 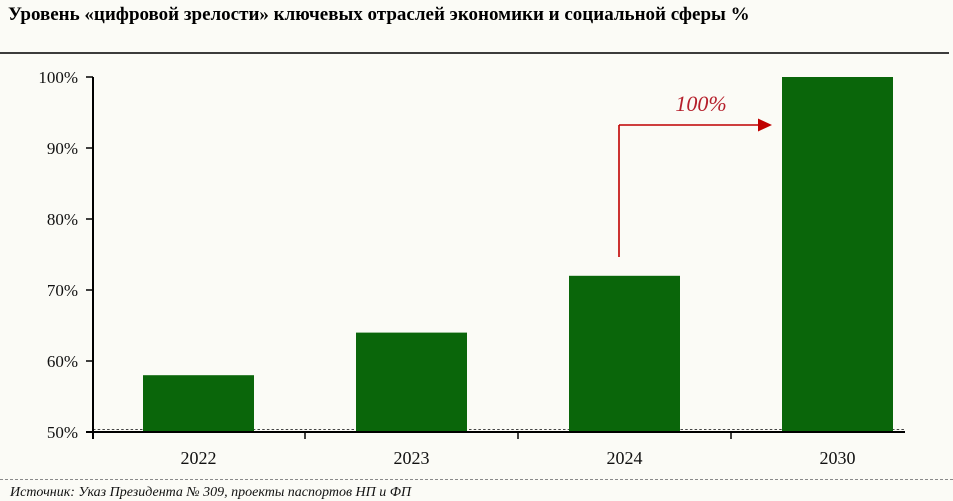 I want to click on y-axis-label-70: 70%, so click(x=62, y=290).